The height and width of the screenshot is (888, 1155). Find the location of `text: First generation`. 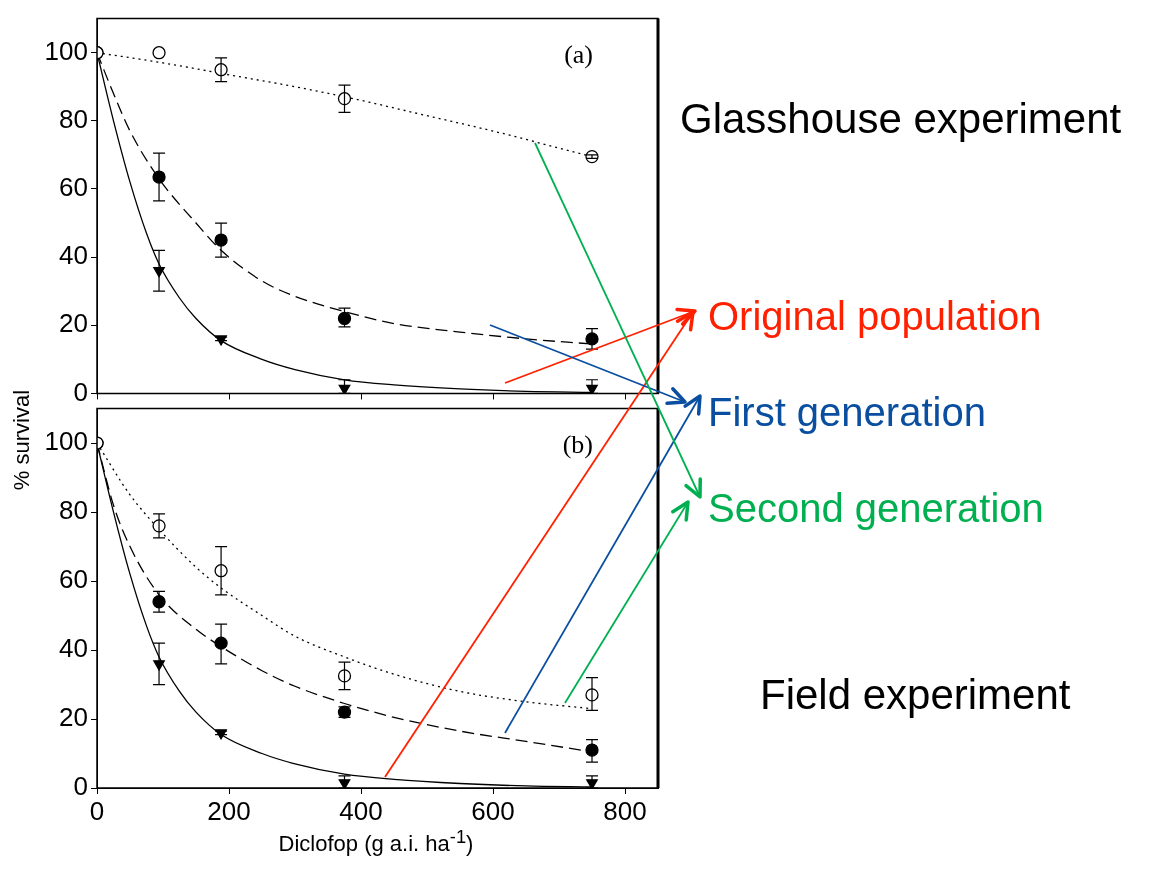

text: First generation is located at coordinates (847, 412).